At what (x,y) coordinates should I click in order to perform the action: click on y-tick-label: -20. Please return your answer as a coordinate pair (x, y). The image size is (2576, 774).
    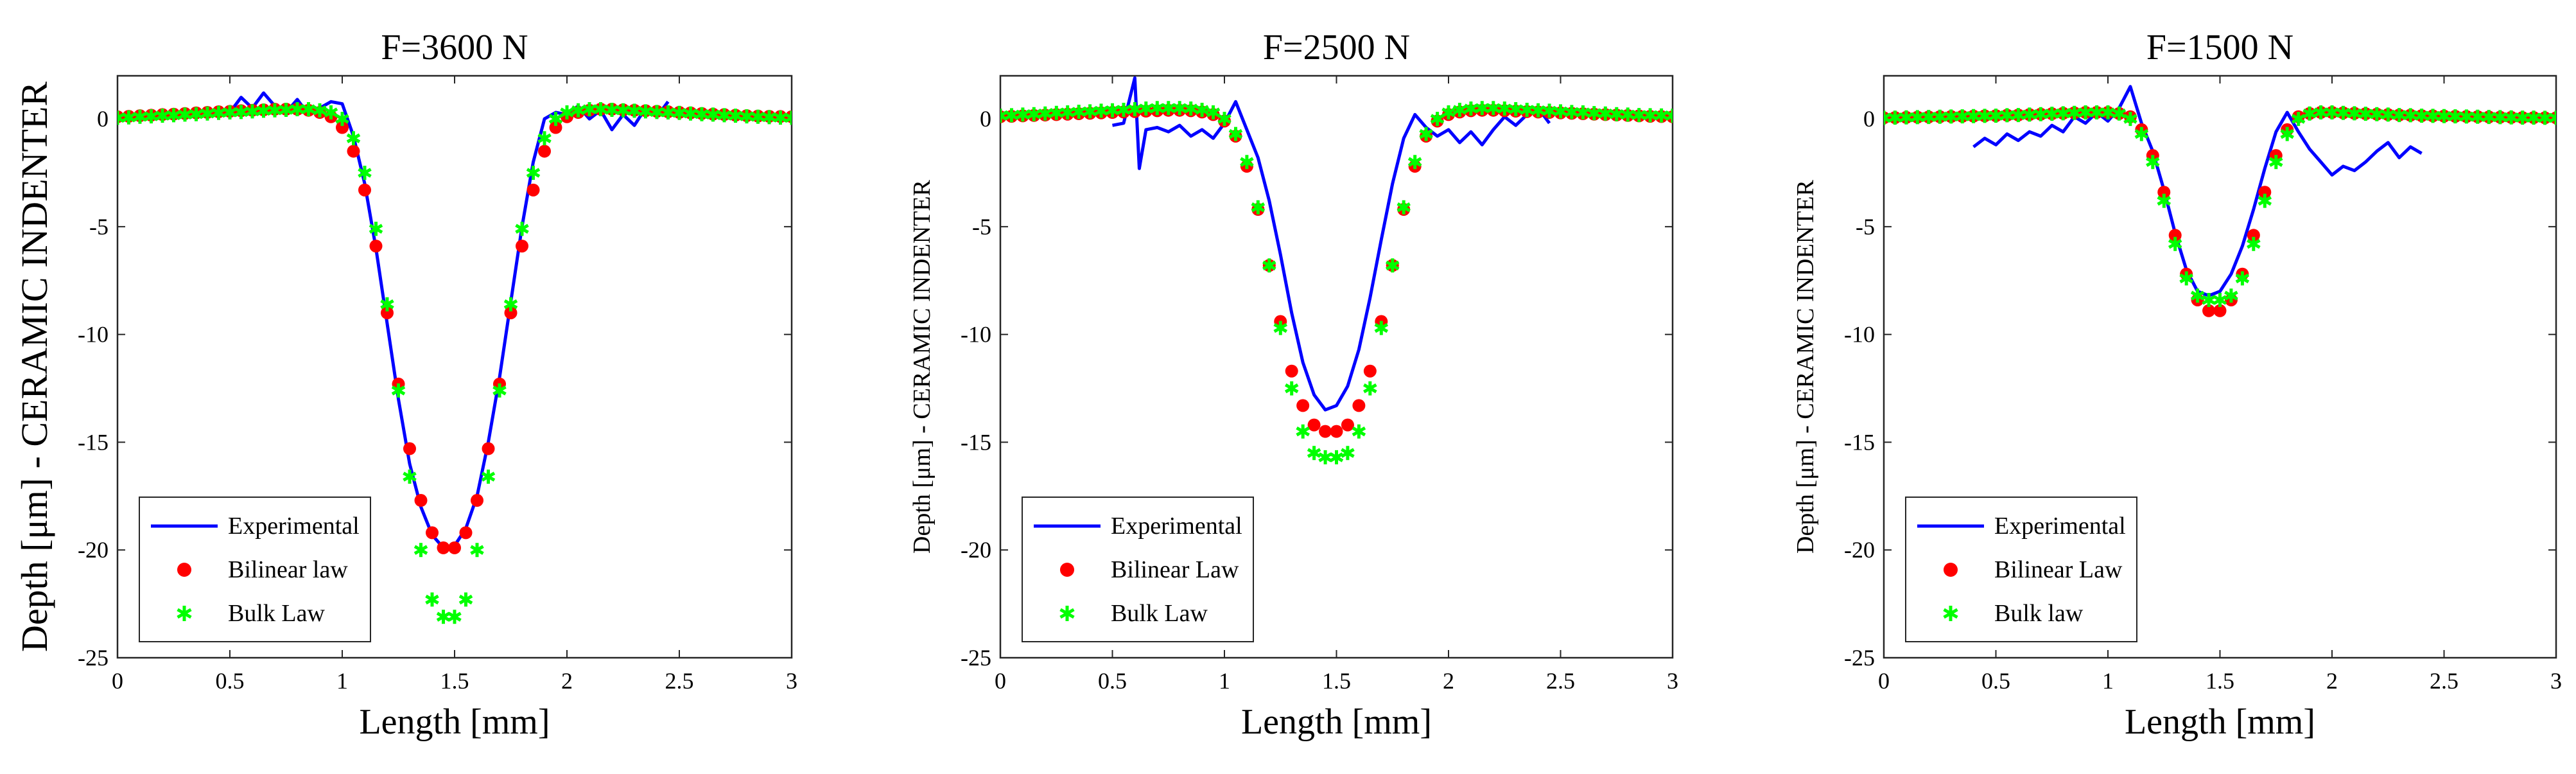
    Looking at the image, I should click on (976, 550).